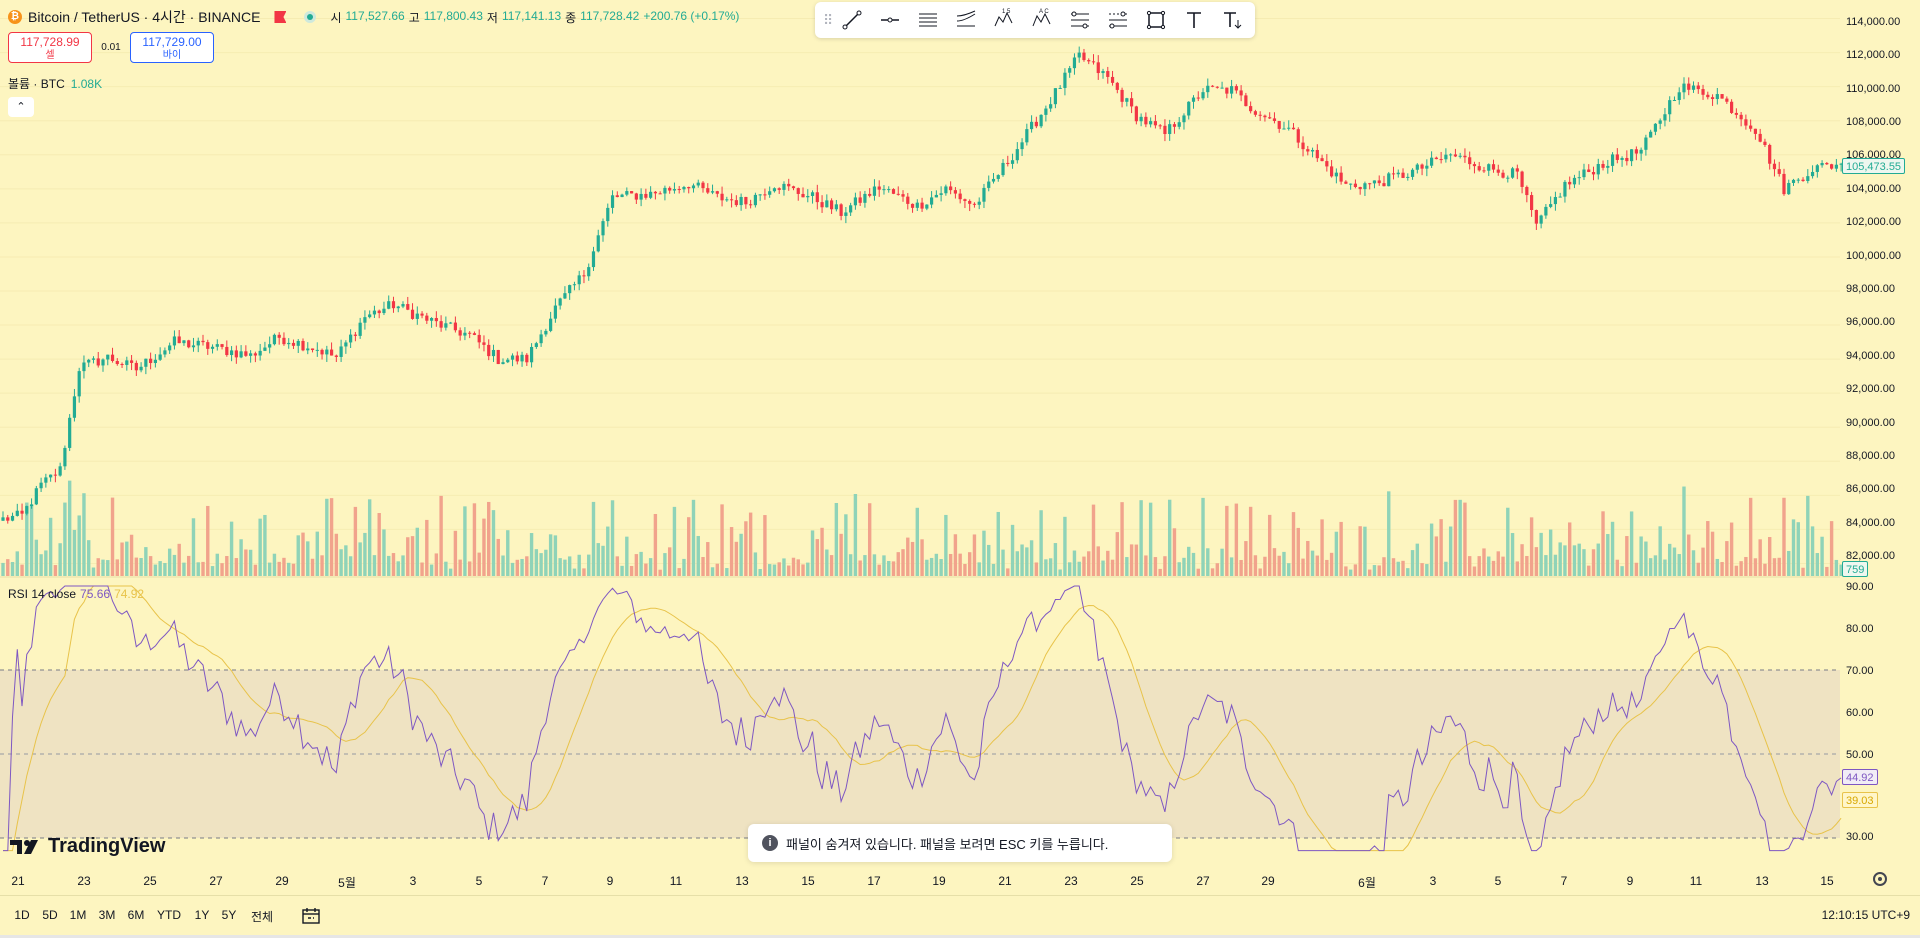  What do you see at coordinates (1232, 20) in the screenshot?
I see `anchored-text-icon` at bounding box center [1232, 20].